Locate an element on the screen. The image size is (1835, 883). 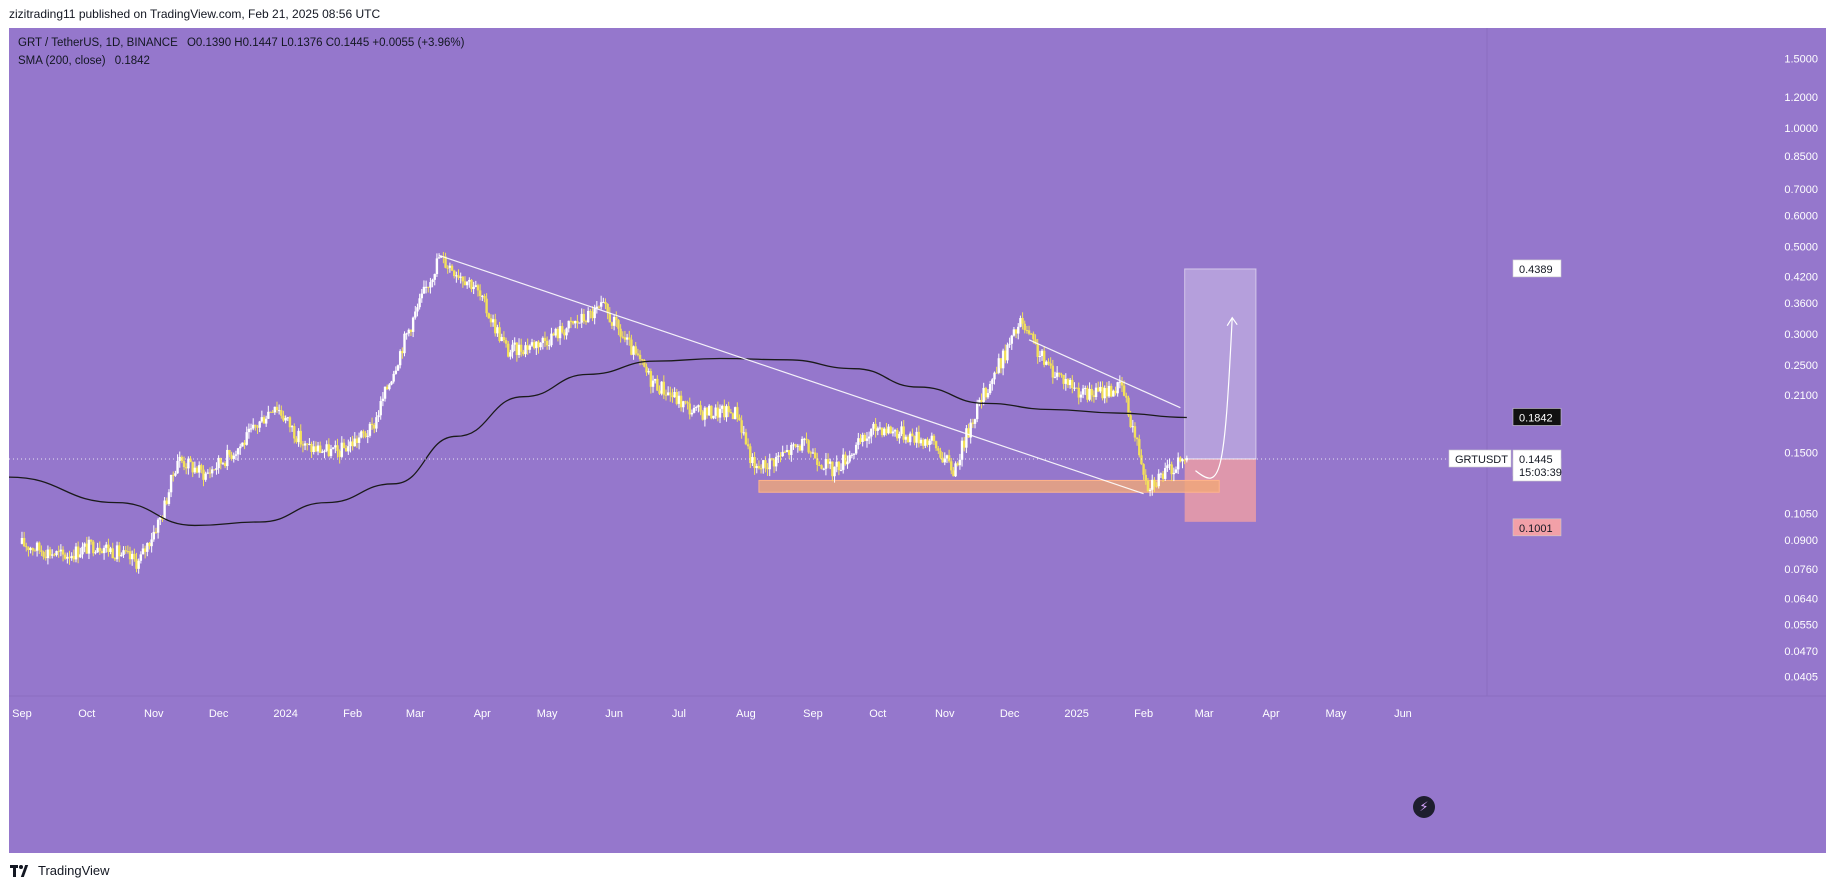
tradingview-logo: TradingView is located at coordinates (60, 870).